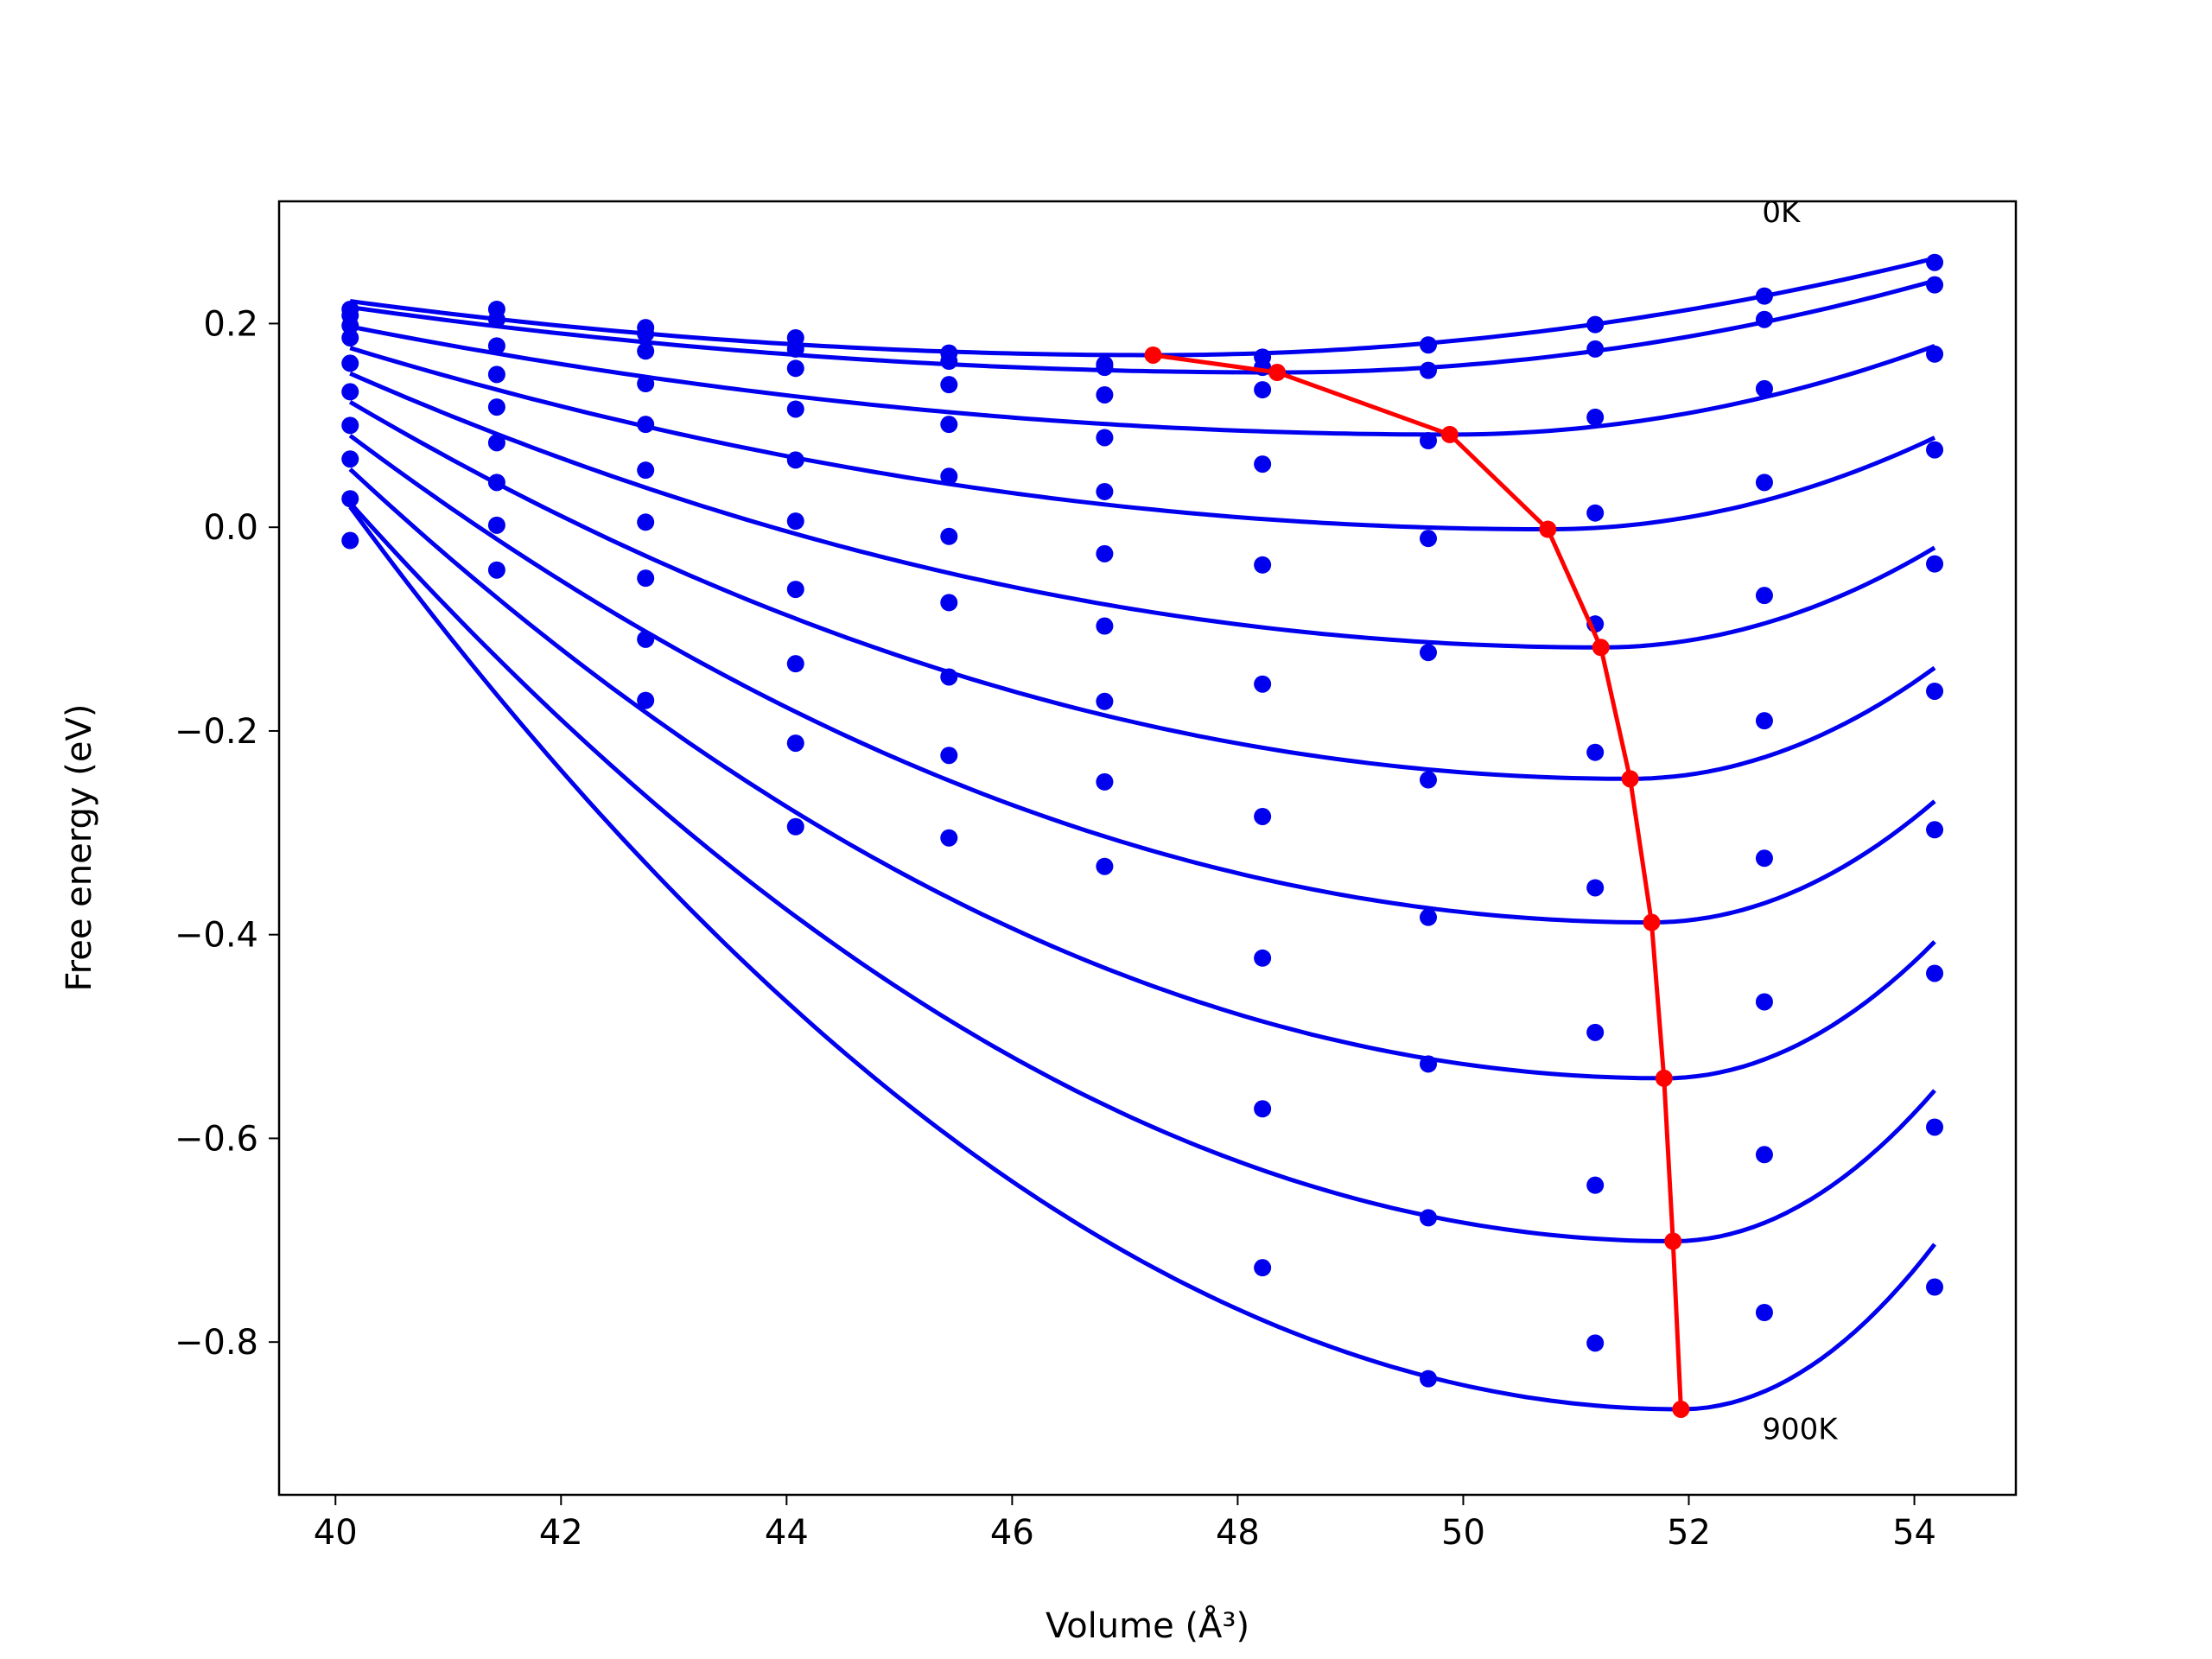 This screenshot has height=1659, width=2212. What do you see at coordinates (1782, 212) in the screenshot?
I see `annotation-0k: 0K` at bounding box center [1782, 212].